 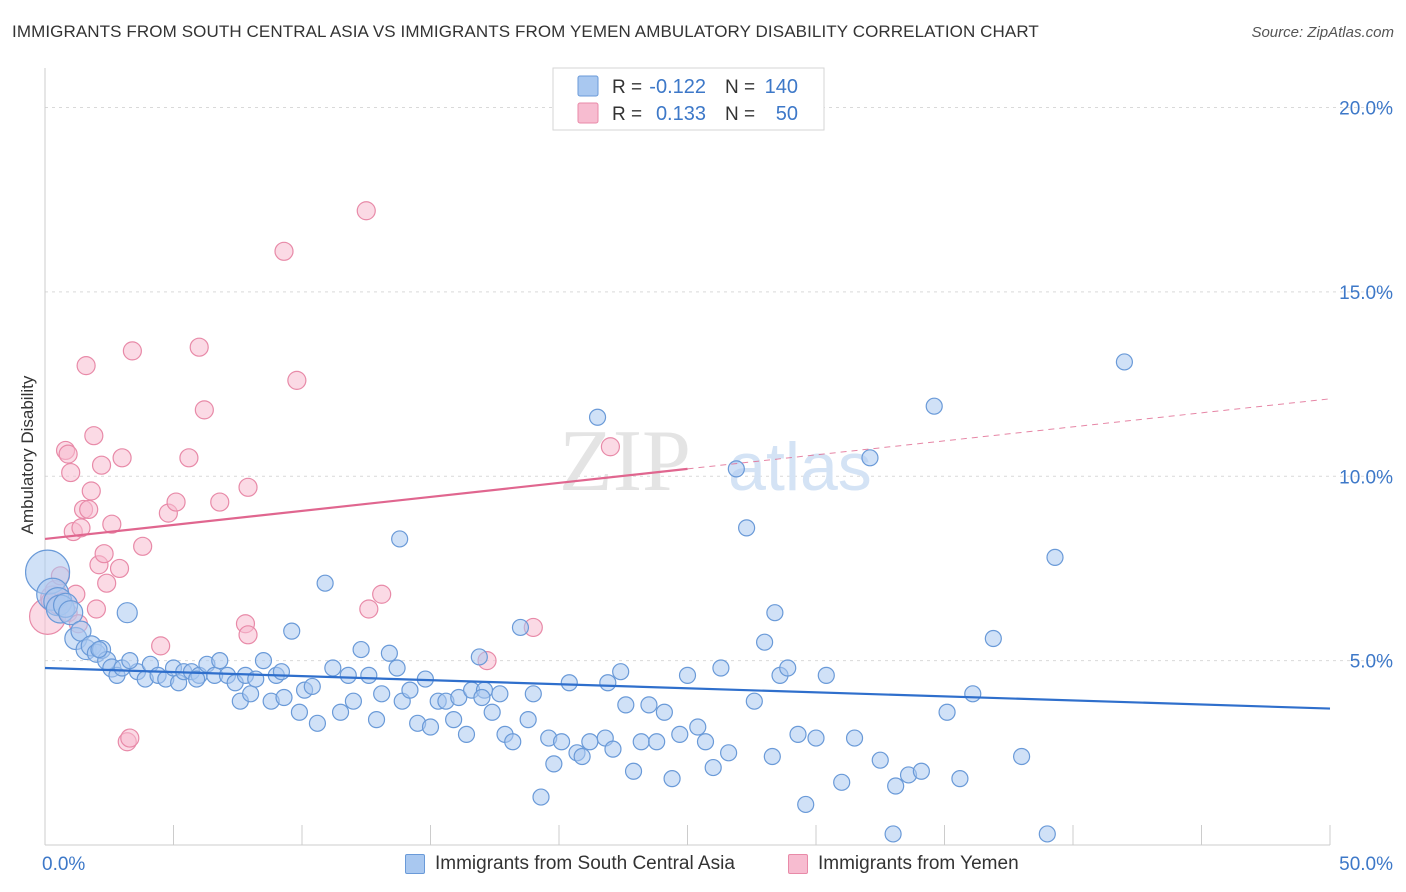 I want to click on bottom-legend-item-south-central-asia: Immigrants from South Central Asia, so click(x=570, y=864).